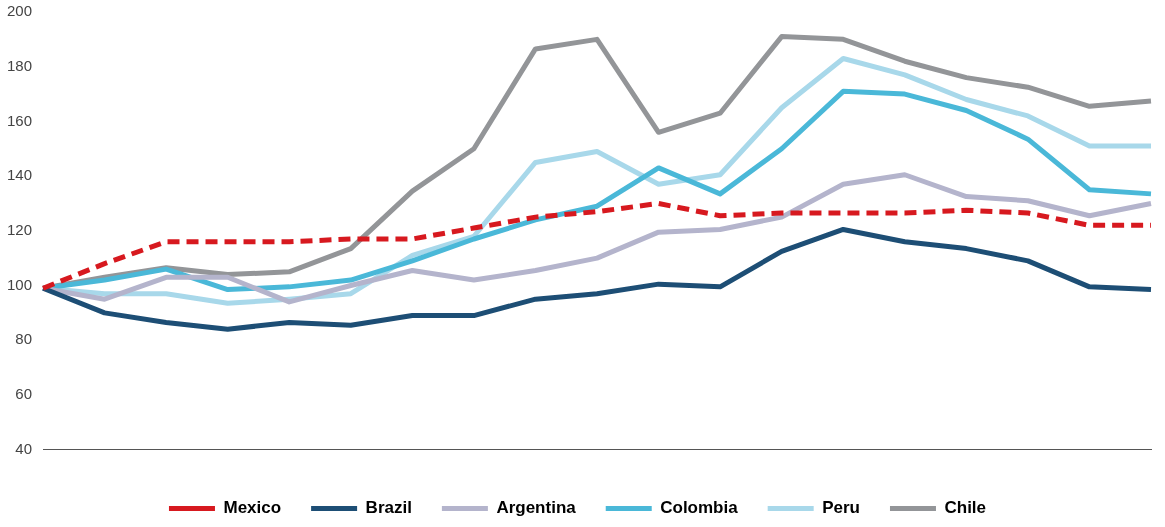  Describe the element at coordinates (388, 508) in the screenshot. I see `legend-label: Brazil` at that location.